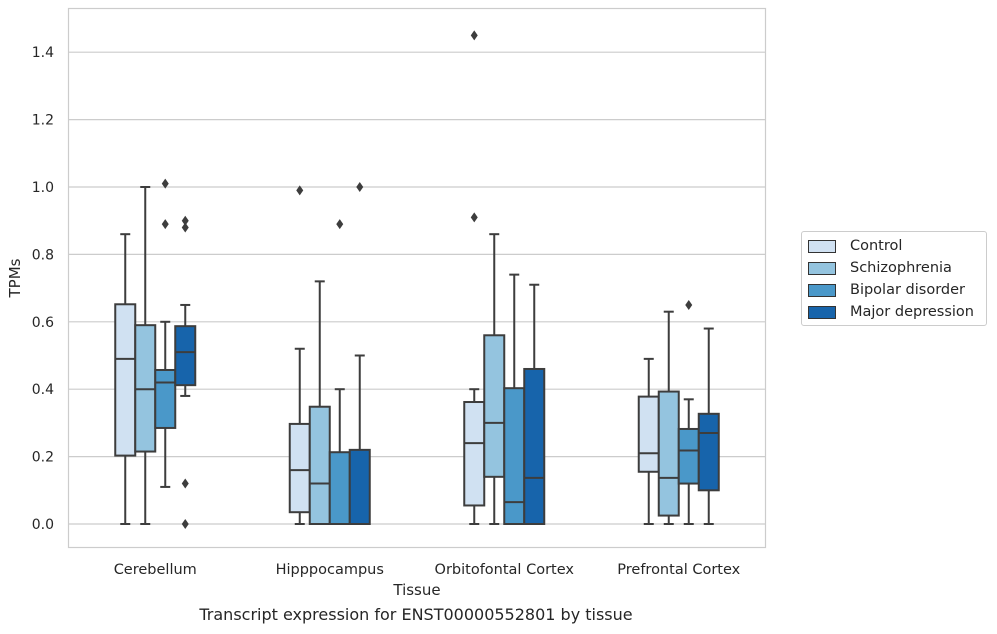 The image size is (997, 634). I want to click on x-axis-label: Tissue, so click(416, 590).